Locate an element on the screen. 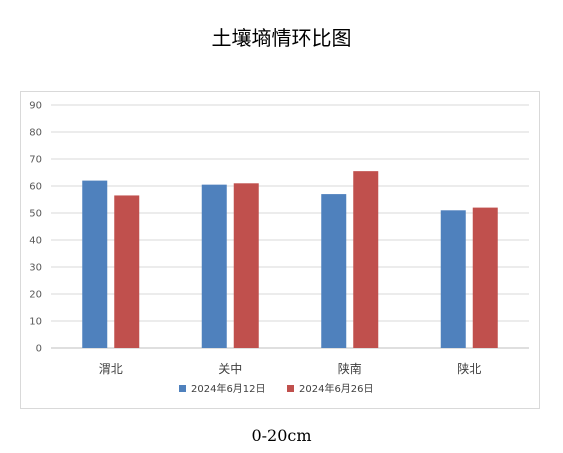 The width and height of the screenshot is (563, 453). x-category-label: 陕北 is located at coordinates (469, 368).